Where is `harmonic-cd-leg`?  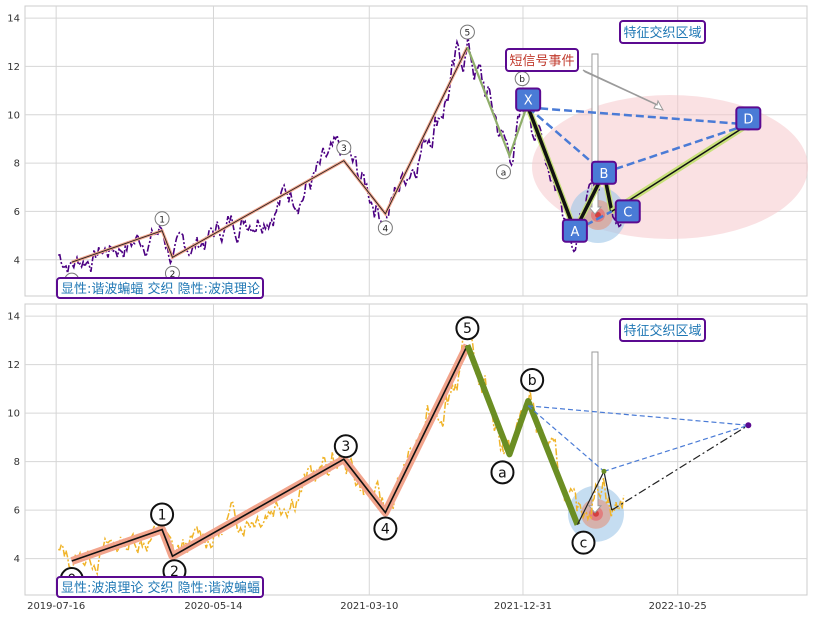
harmonic-cd-leg is located at coordinates (680, 467).